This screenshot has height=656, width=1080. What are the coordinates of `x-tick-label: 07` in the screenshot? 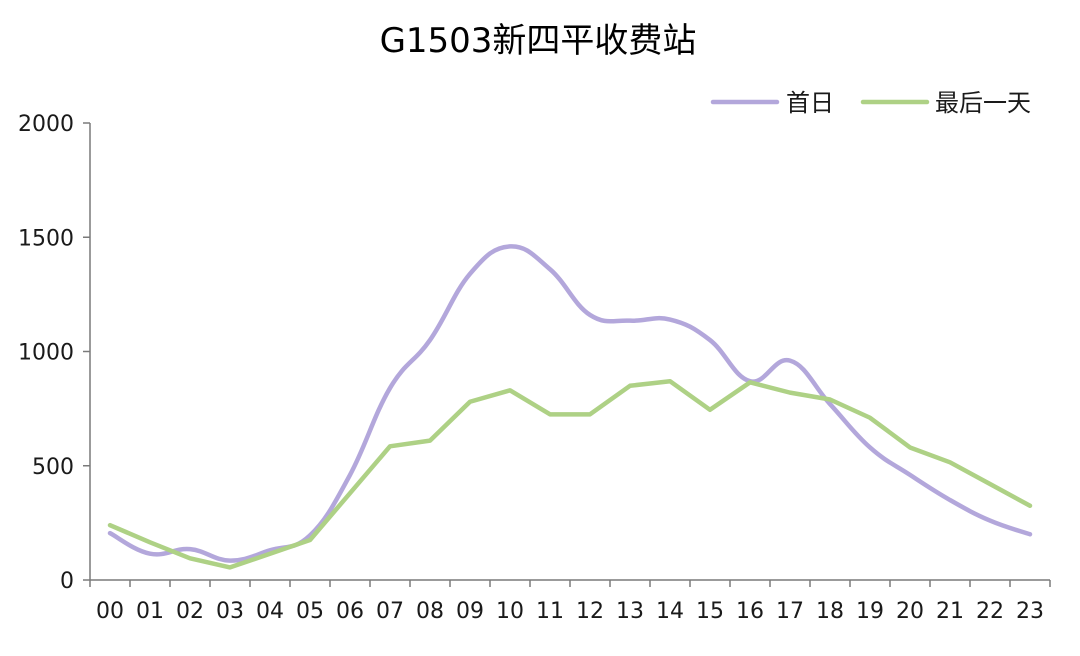 It's located at (390, 611).